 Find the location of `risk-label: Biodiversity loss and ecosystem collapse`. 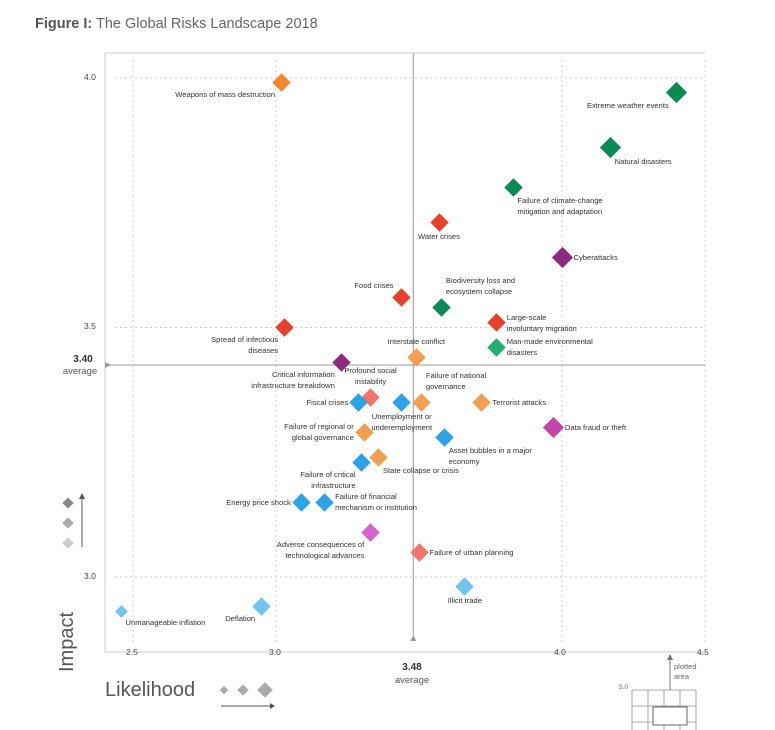

risk-label: Biodiversity loss and ecosystem collapse is located at coordinates (480, 286).